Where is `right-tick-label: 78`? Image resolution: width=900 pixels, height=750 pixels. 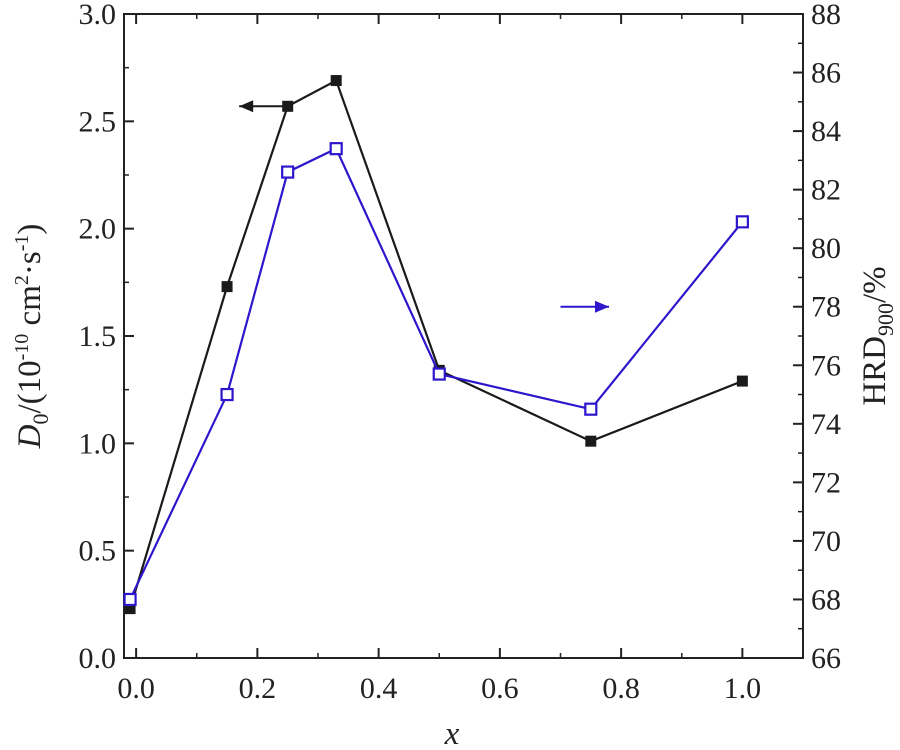 right-tick-label: 78 is located at coordinates (826, 307).